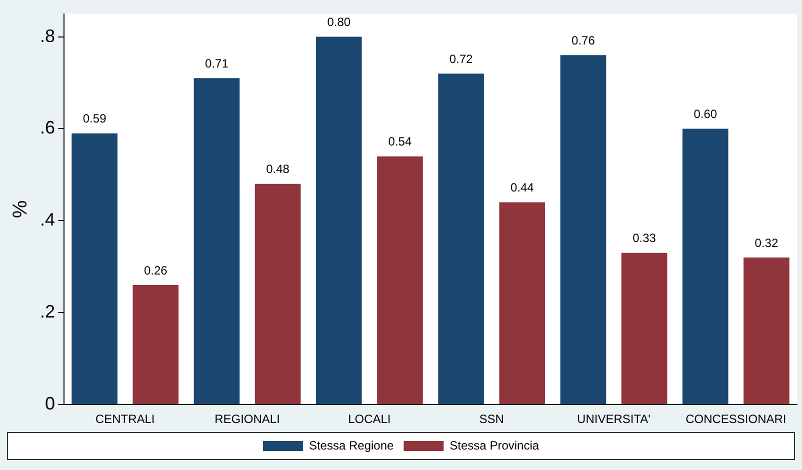  Describe the element at coordinates (495, 445) in the screenshot. I see `legend-label: Stessa Provincia` at that location.